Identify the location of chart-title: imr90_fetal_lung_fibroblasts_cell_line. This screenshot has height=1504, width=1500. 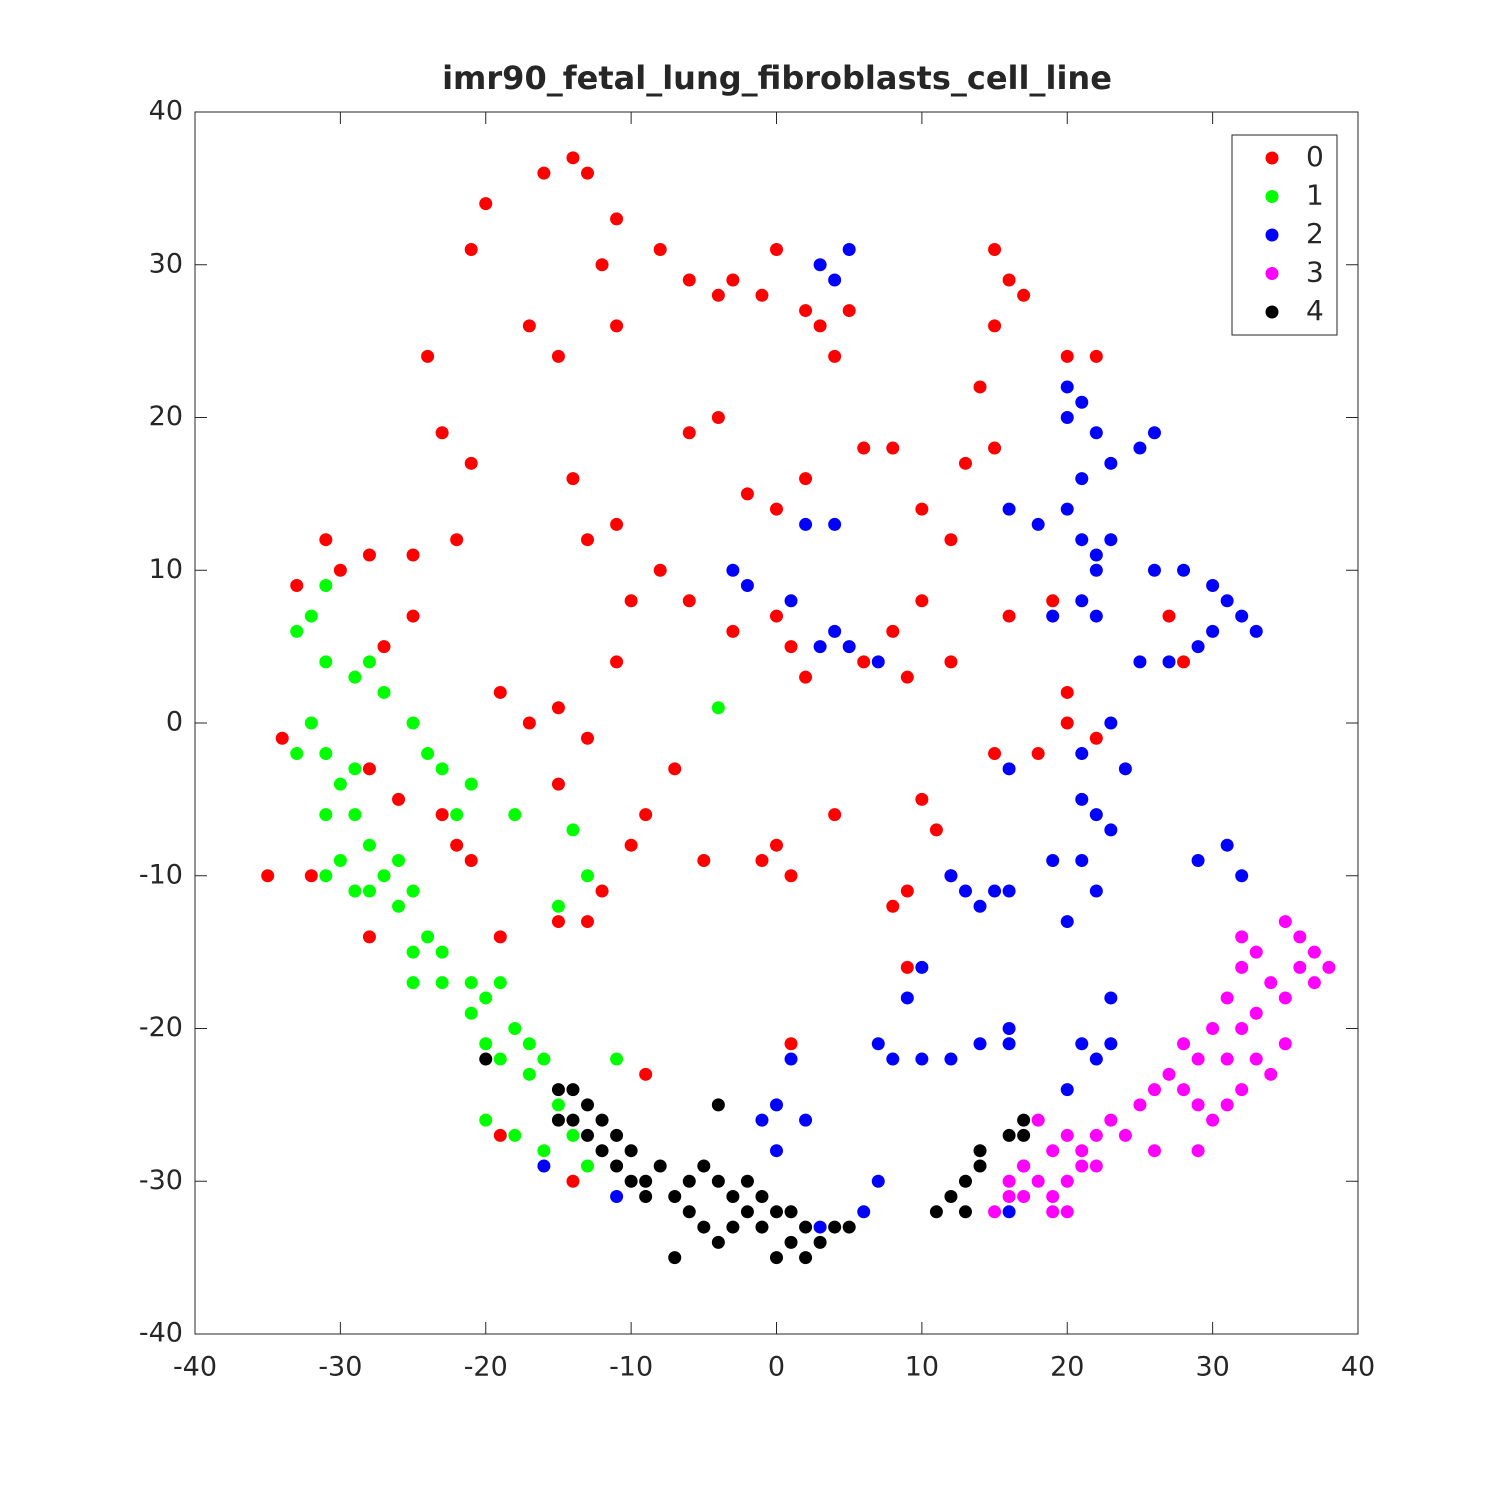
(777, 78).